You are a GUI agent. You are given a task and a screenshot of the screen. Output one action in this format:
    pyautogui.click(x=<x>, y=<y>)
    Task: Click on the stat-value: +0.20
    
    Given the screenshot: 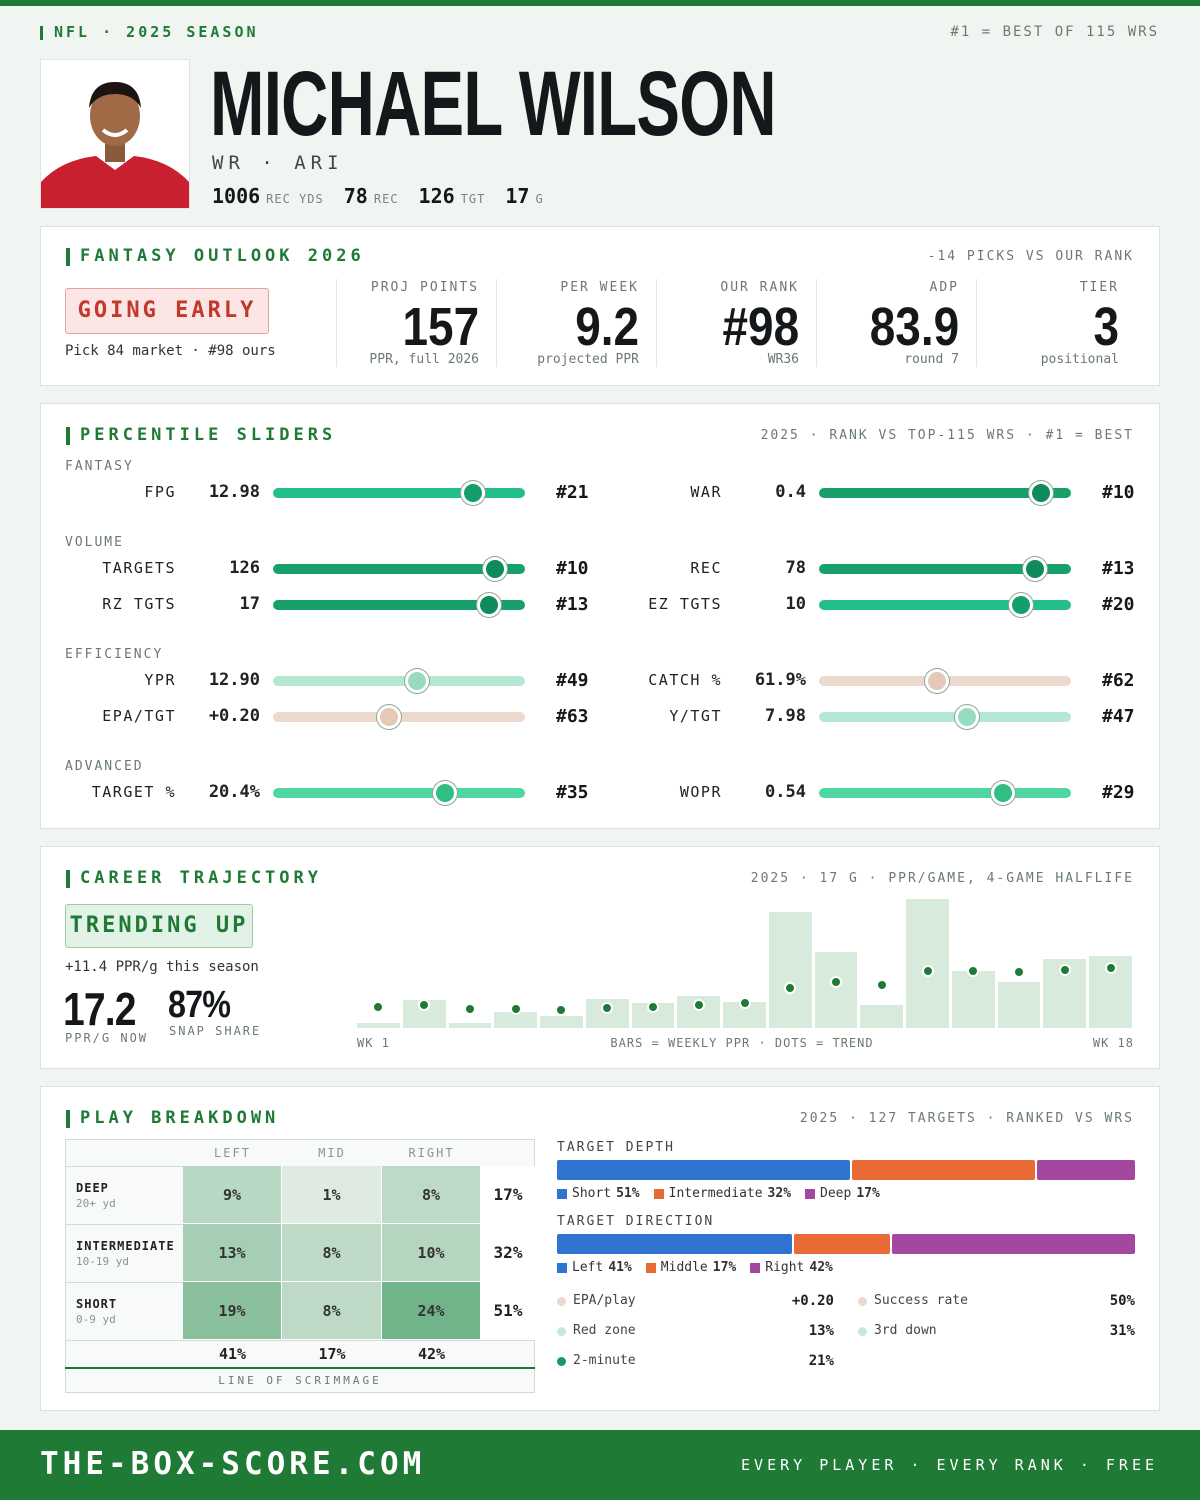 What is the action you would take?
    pyautogui.click(x=812, y=1301)
    